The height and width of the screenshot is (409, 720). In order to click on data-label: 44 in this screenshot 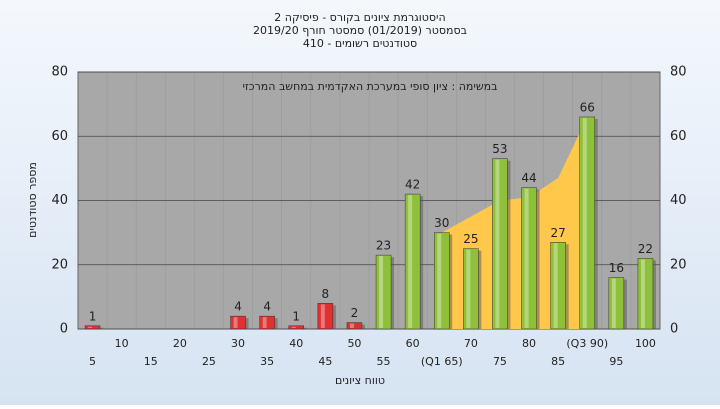, I will do `click(528, 178)`.